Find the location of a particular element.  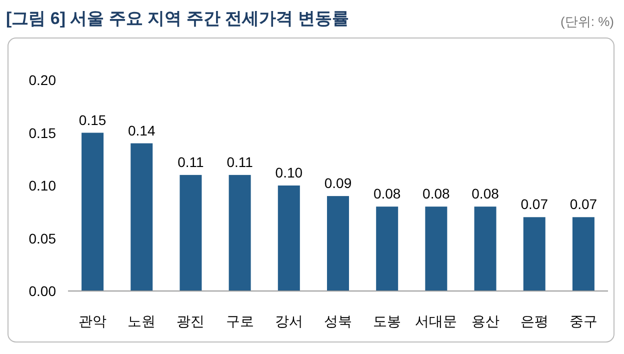

x-tick-label: 도봉 is located at coordinates (387, 321).